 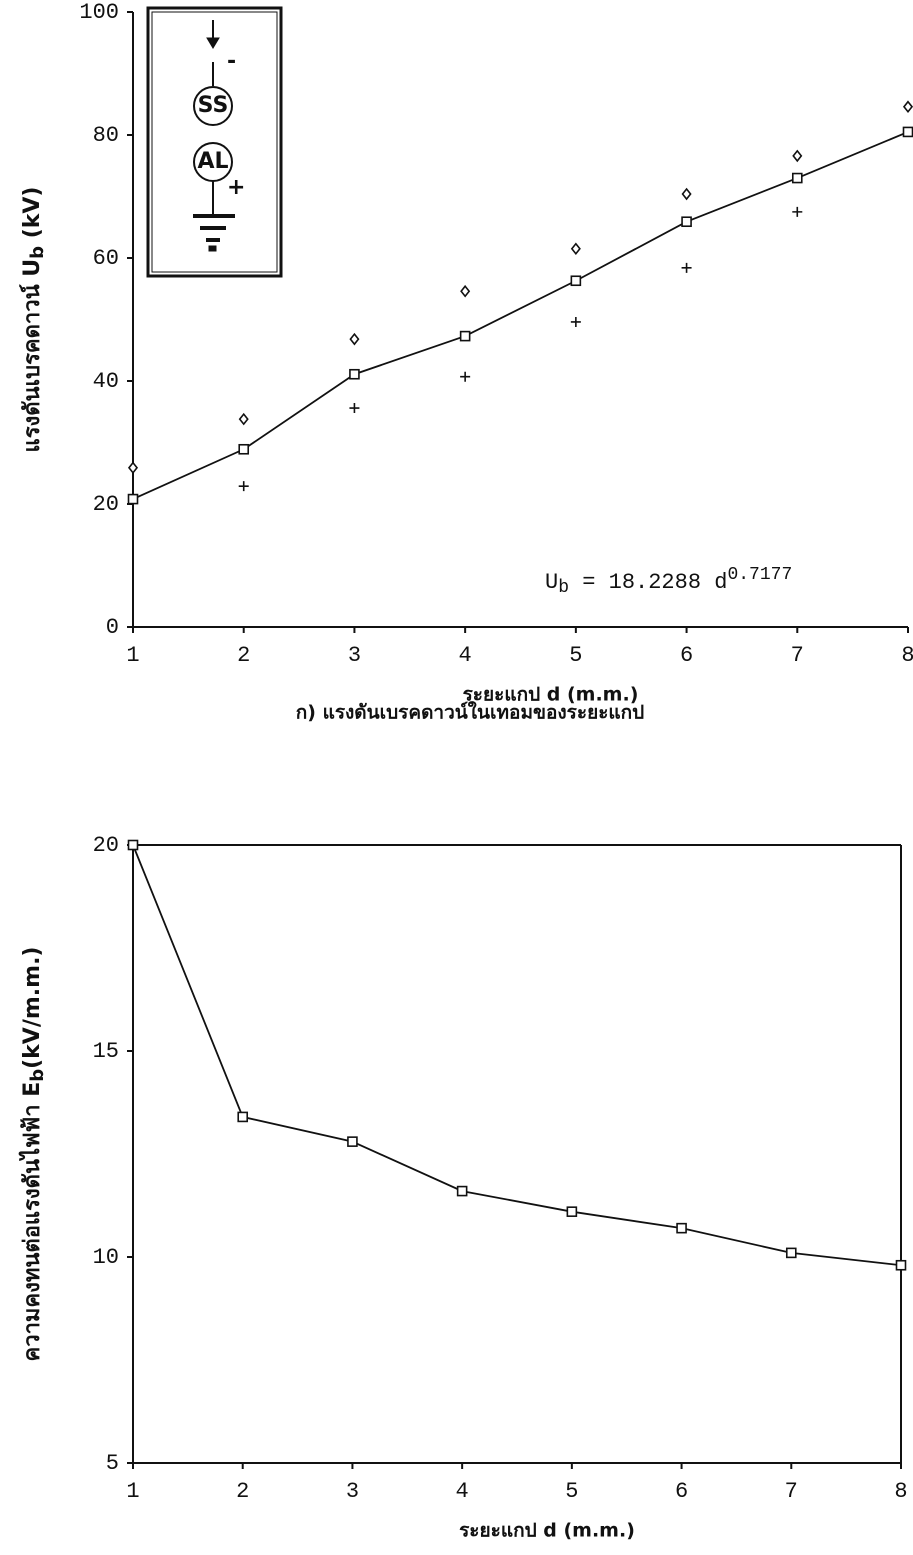 I want to click on y-tick-label: 80, so click(x=106, y=135).